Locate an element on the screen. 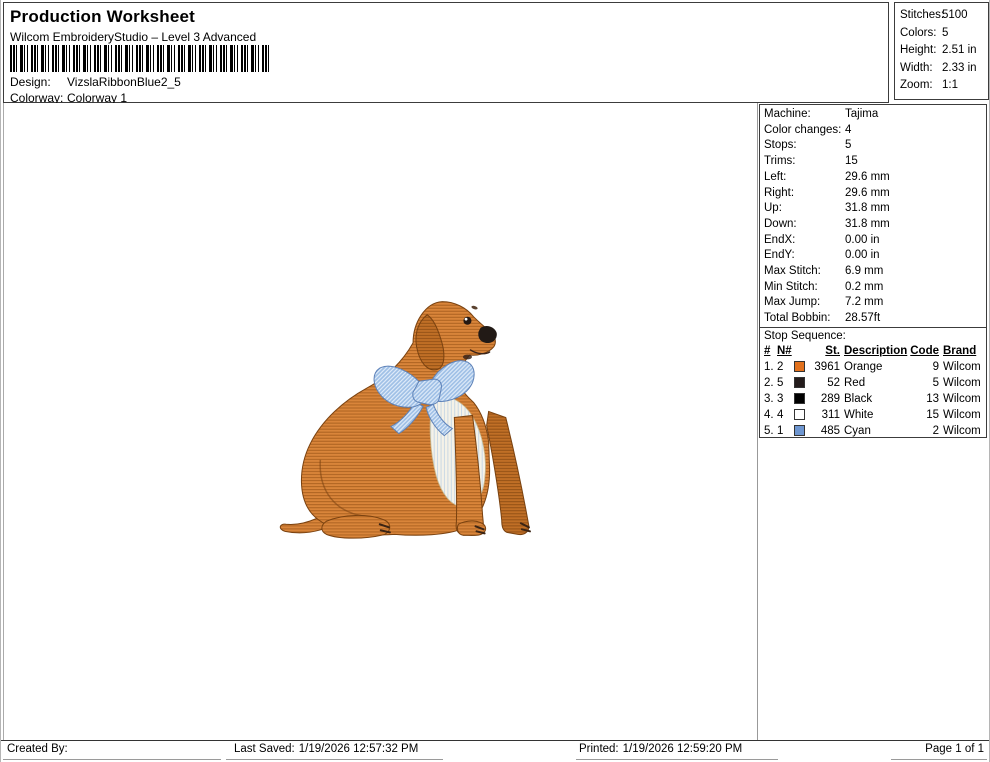 The width and height of the screenshot is (990, 762). info-row: Machine: Tajima is located at coordinates (875, 115).